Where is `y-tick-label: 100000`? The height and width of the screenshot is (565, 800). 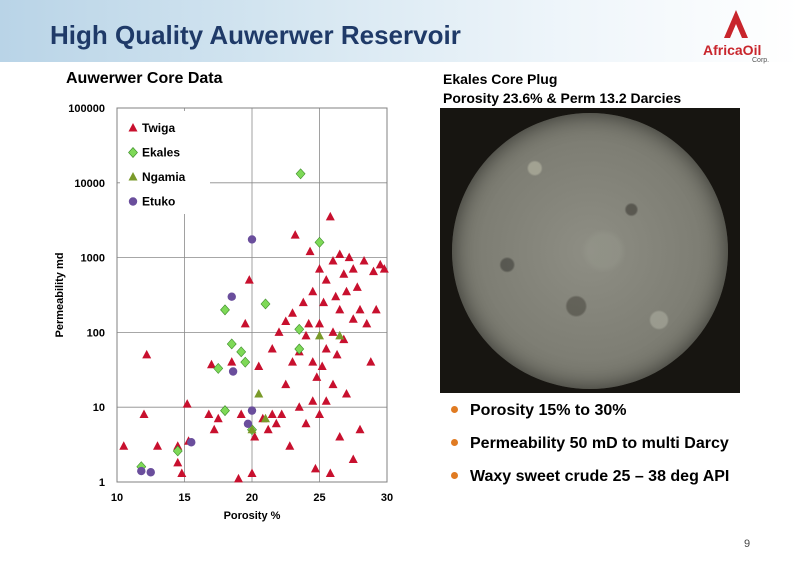 y-tick-label: 100000 is located at coordinates (86, 109).